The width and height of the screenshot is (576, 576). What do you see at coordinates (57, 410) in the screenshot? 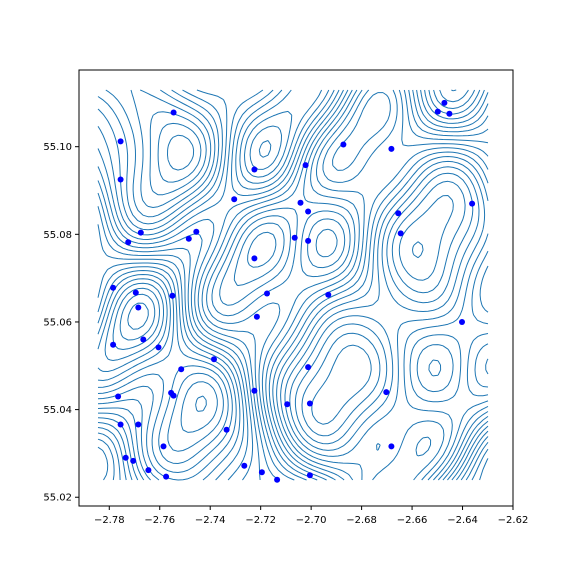
I see `y-tick-label: 55.04` at bounding box center [57, 410].